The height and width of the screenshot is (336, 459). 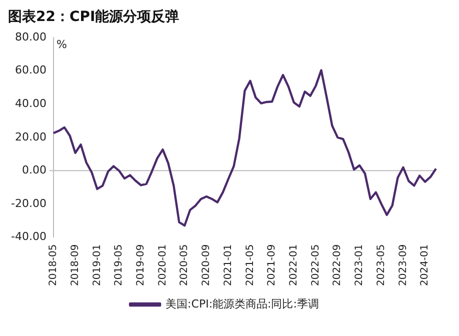 What do you see at coordinates (119, 265) in the screenshot?
I see `x-tick-label: 2019-05` at bounding box center [119, 265].